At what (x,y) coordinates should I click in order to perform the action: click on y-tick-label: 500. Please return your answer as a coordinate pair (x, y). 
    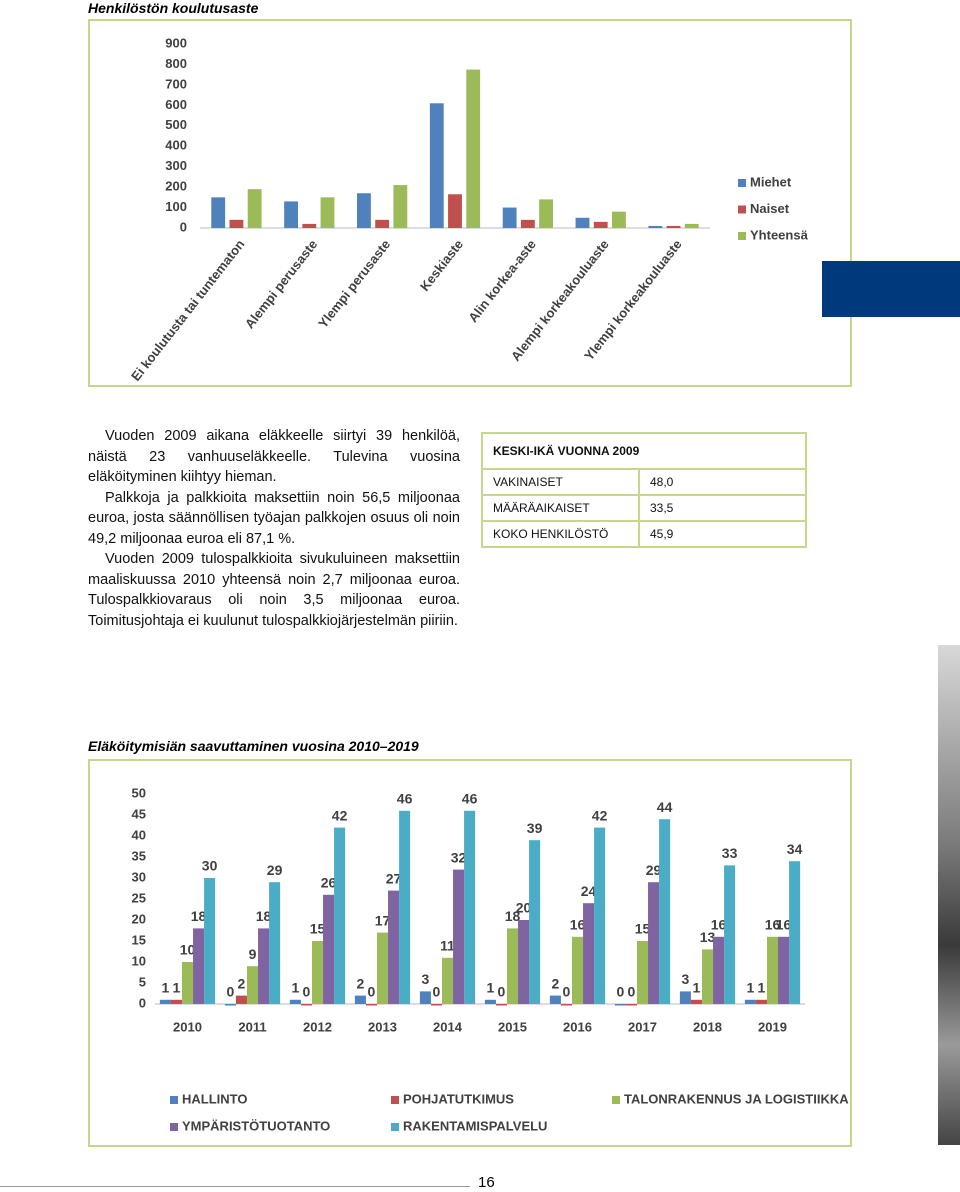
    Looking at the image, I should click on (176, 124).